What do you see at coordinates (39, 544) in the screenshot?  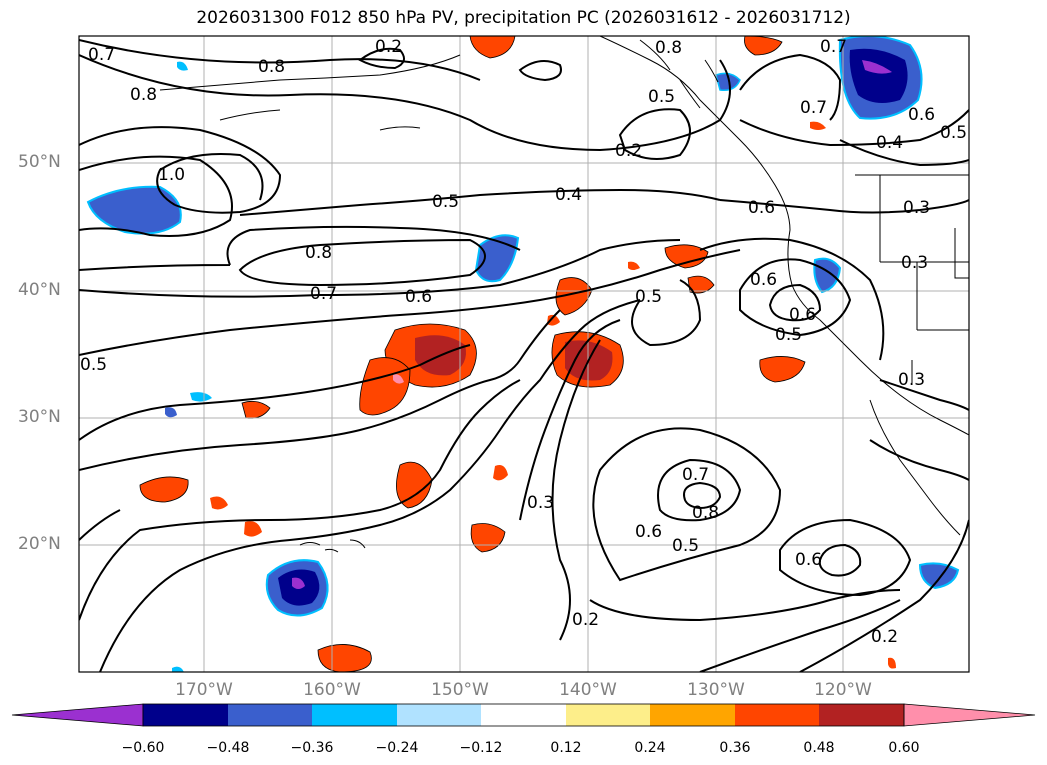 I see `lat-label: 20°N` at bounding box center [39, 544].